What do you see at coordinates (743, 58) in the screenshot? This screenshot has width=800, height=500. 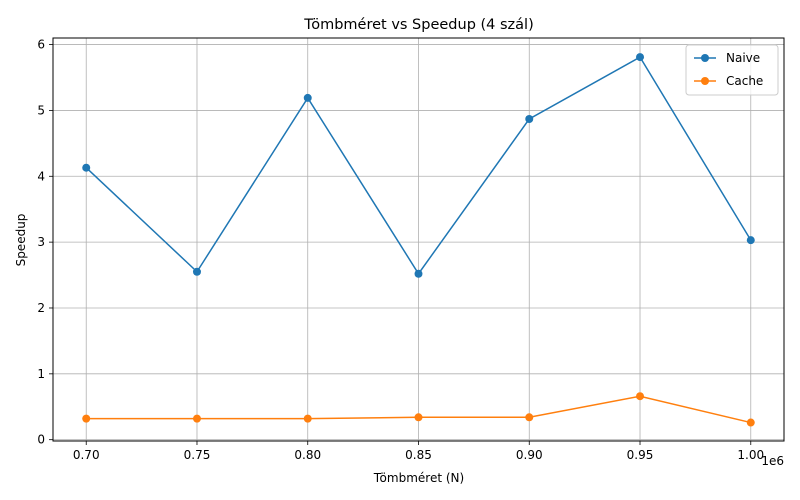 I see `legend-label-naive: Naive` at bounding box center [743, 58].